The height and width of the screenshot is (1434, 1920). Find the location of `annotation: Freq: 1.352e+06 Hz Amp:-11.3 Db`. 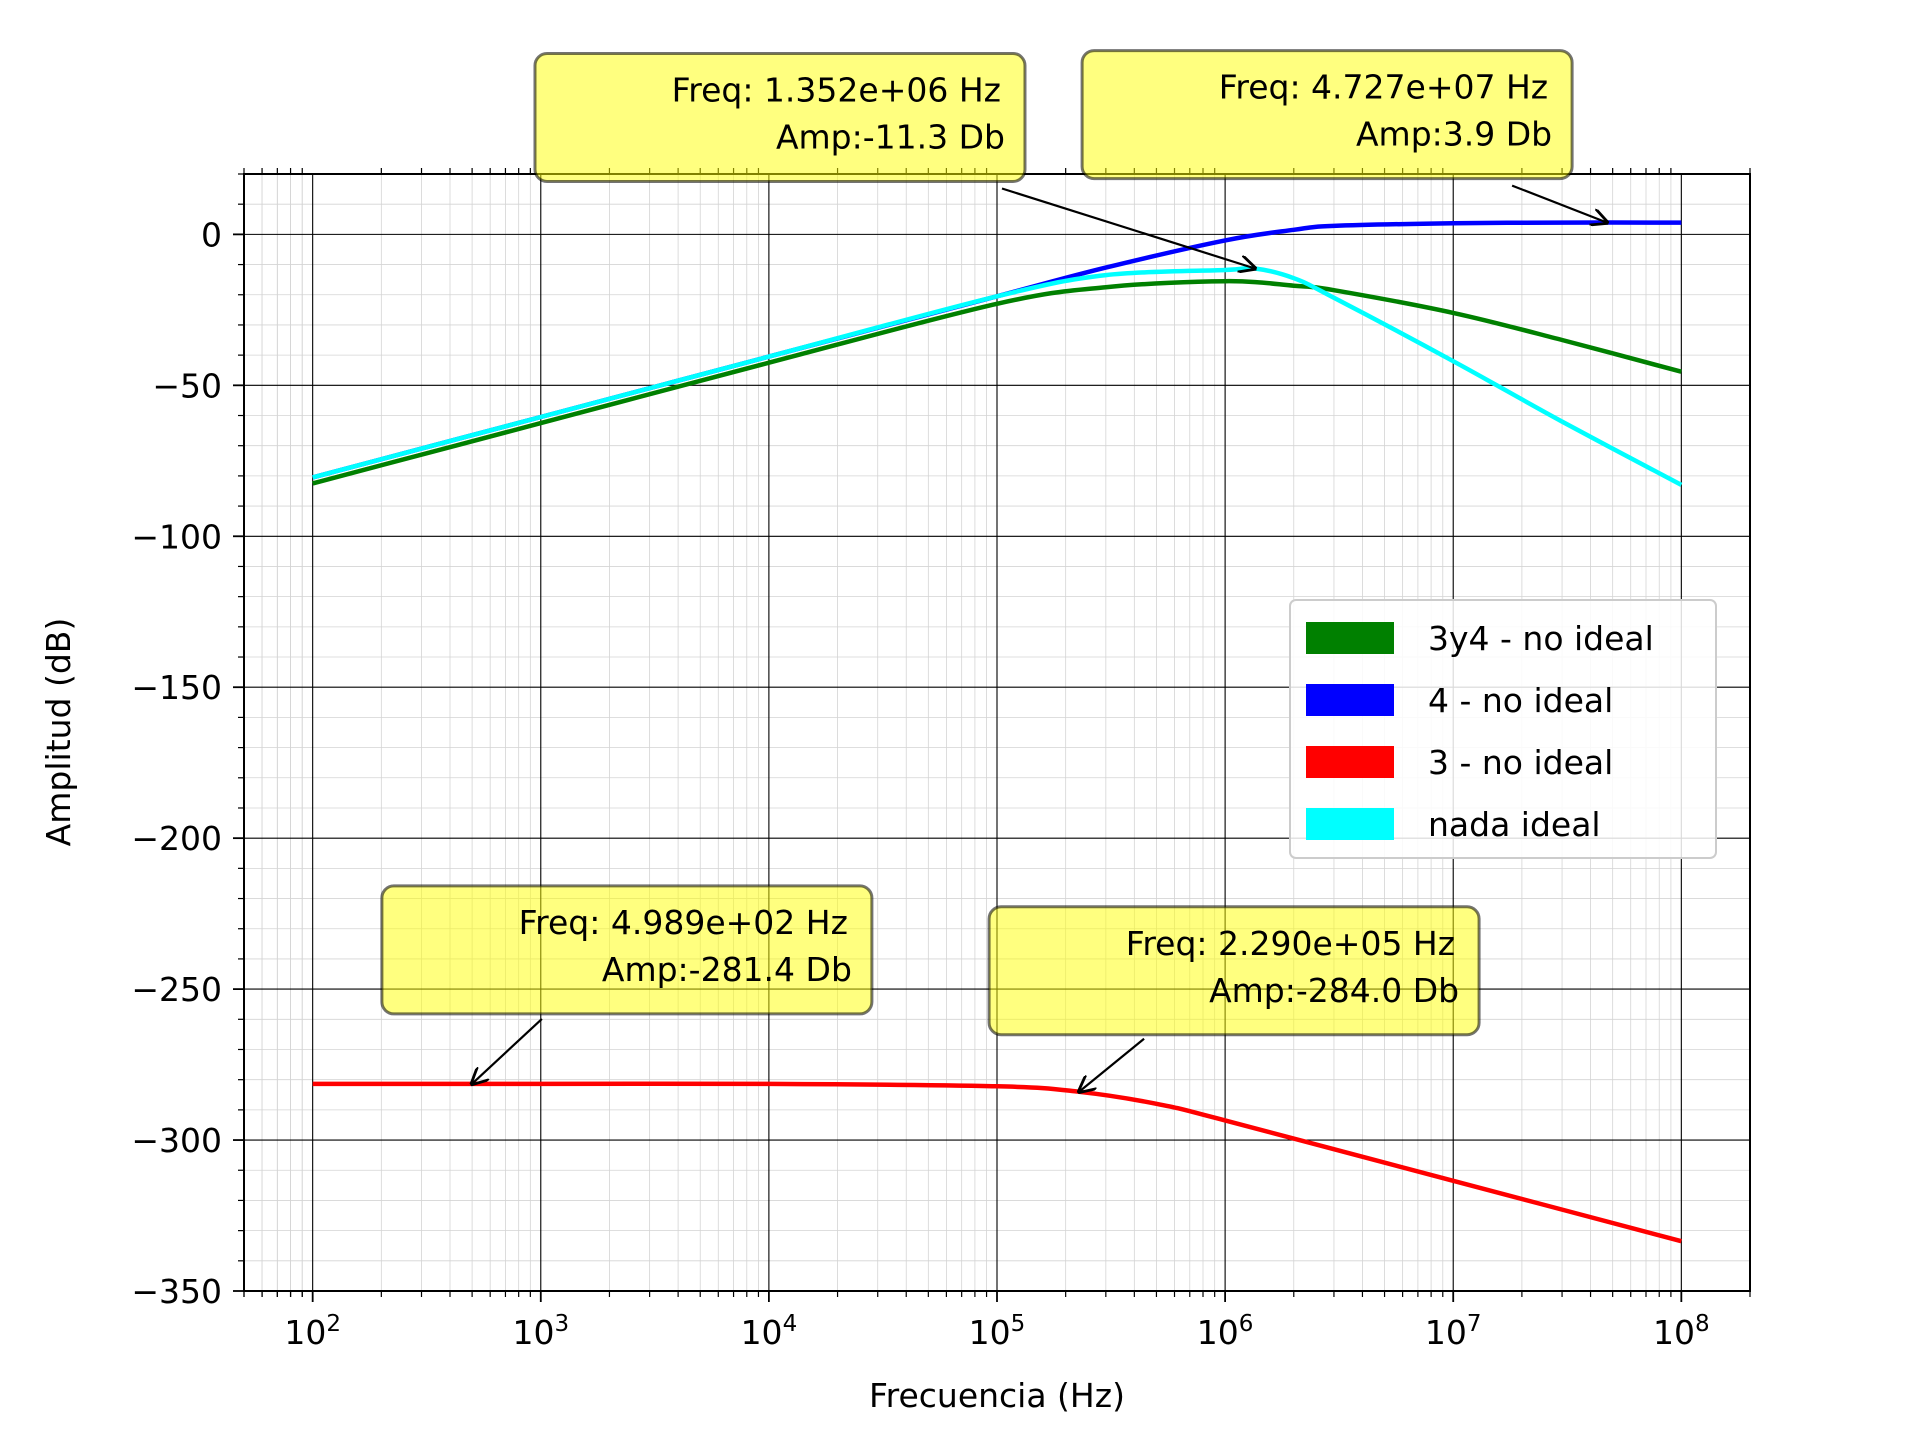

annotation: Freq: 1.352e+06 Hz Amp:-11.3 Db is located at coordinates (894, 159).